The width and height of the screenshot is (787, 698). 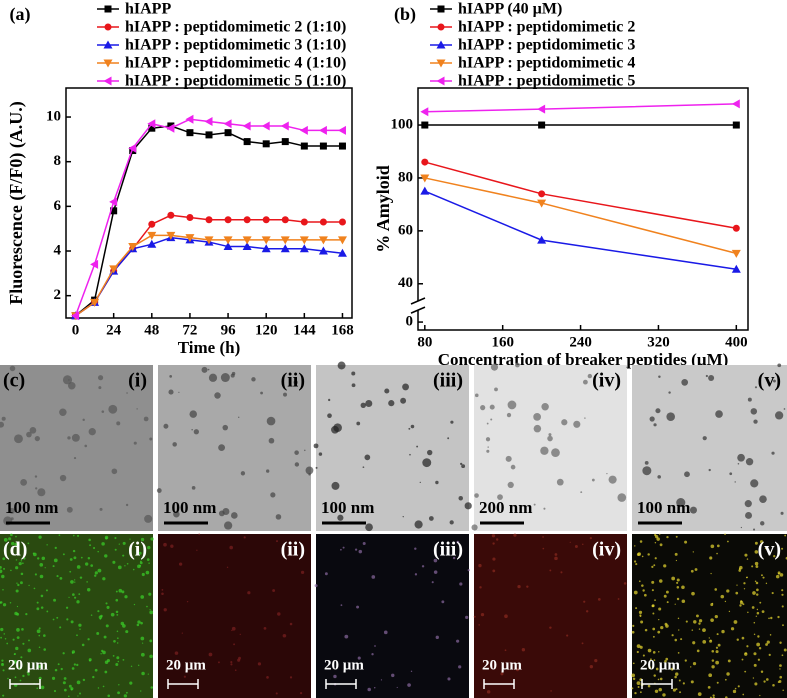 I want to click on scale-bar, so click(x=341, y=684).